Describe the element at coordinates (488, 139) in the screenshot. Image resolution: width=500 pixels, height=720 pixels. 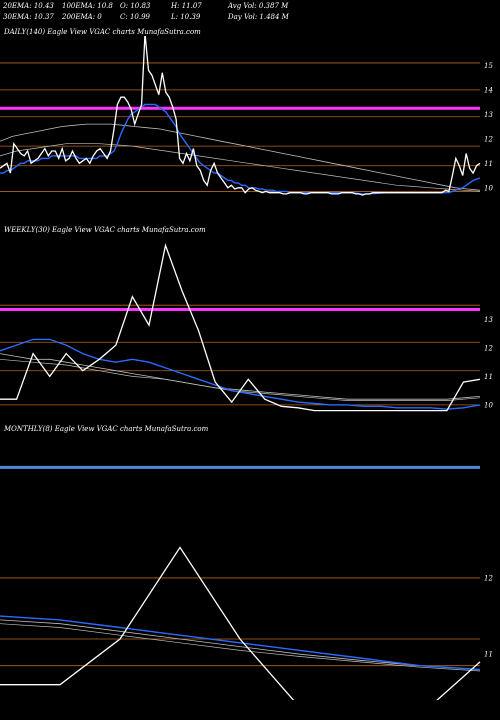
I see `daily-tick-label-2: 12` at that location.